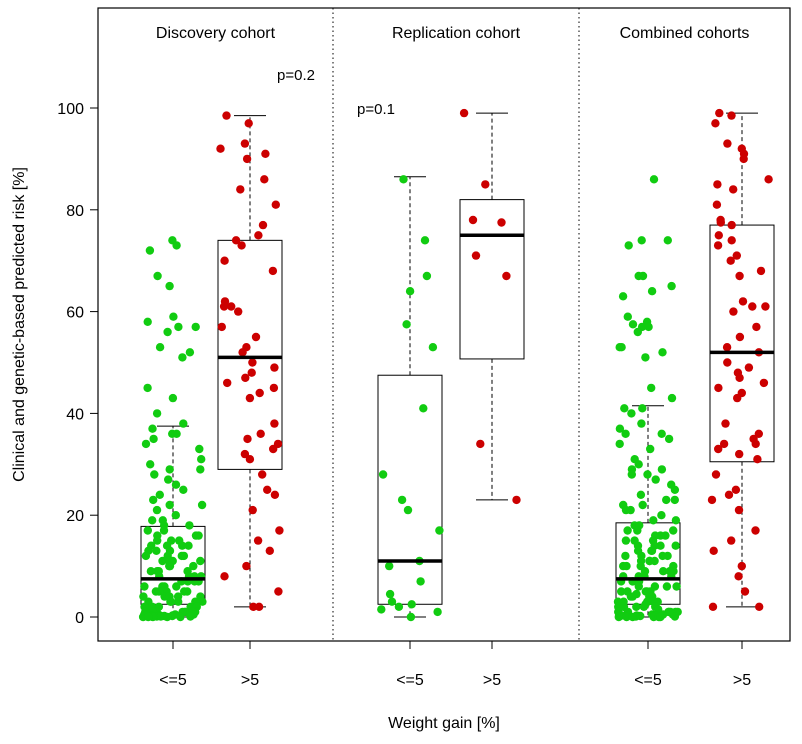 This screenshot has width=802, height=744. What do you see at coordinates (250, 680) in the screenshot?
I see `x-tick-label: >5` at bounding box center [250, 680].